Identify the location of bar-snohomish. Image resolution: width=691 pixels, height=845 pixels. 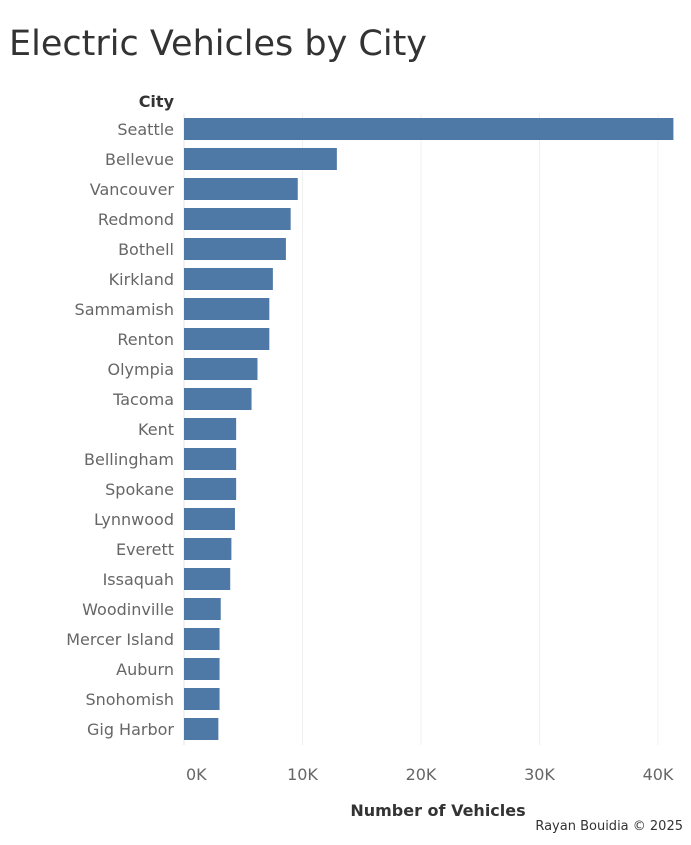
(202, 699).